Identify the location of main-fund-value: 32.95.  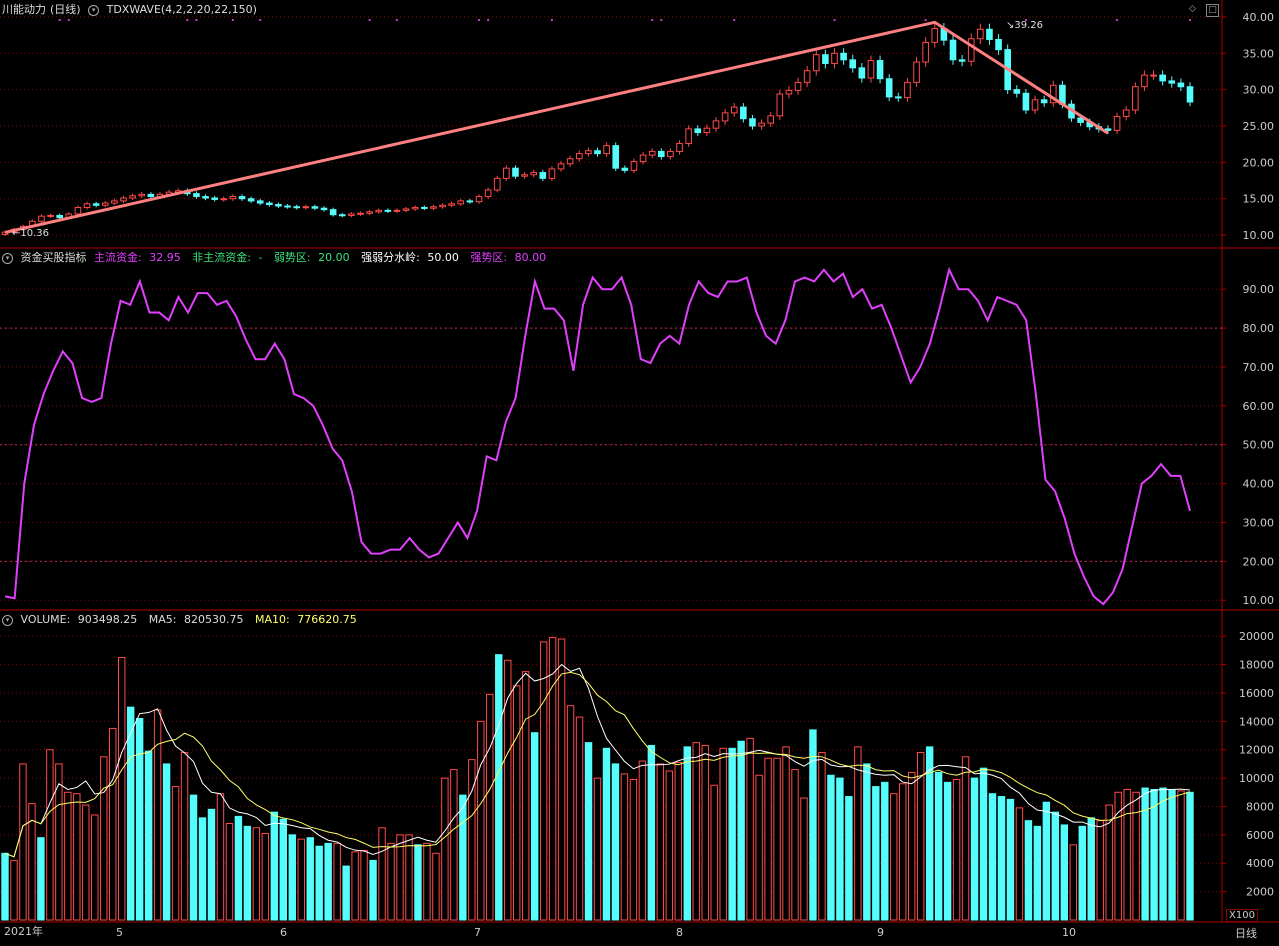
(165, 257).